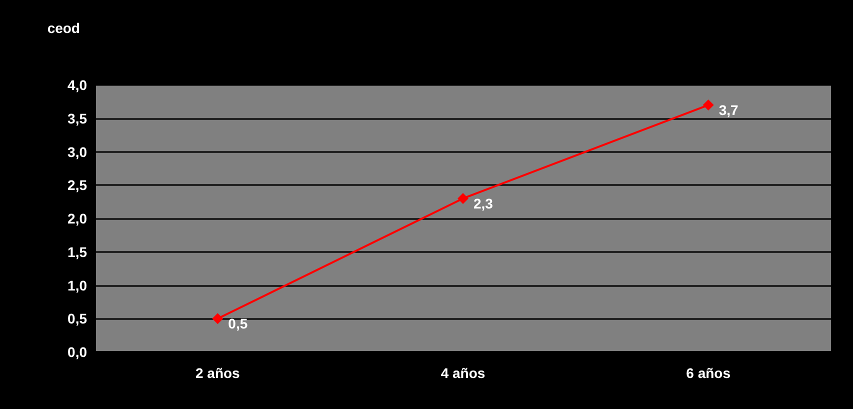  Describe the element at coordinates (238, 324) in the screenshot. I see `data-label: 0,5` at that location.